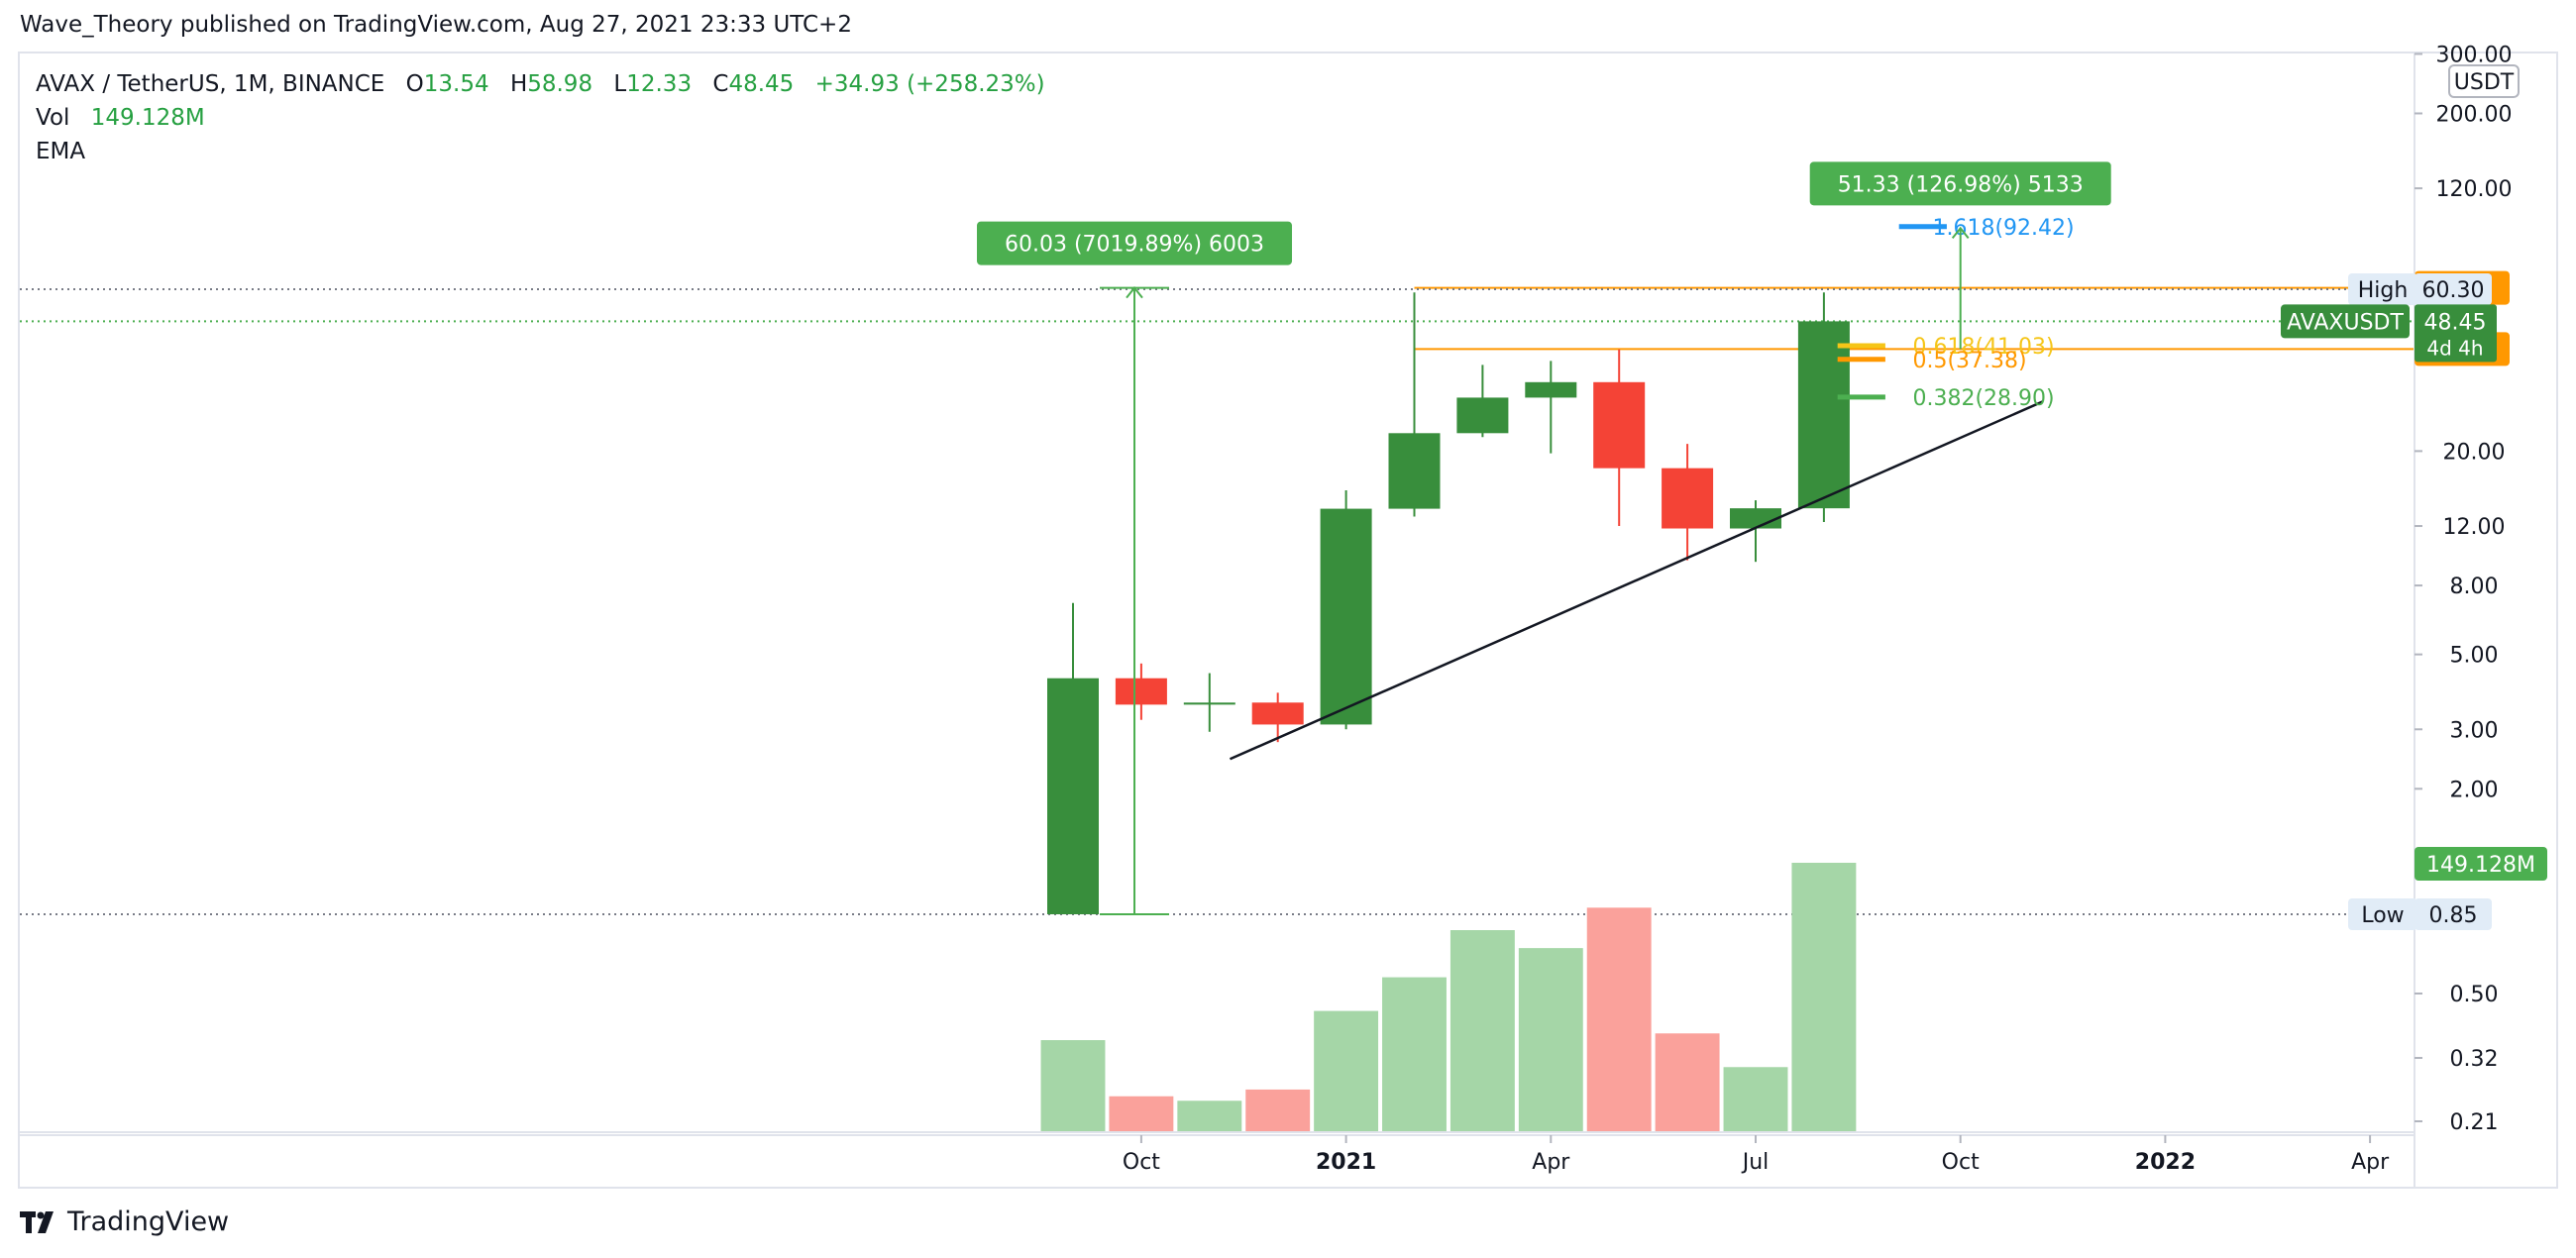 The width and height of the screenshot is (2576, 1258). What do you see at coordinates (1636, 580) in the screenshot?
I see `trend-line` at bounding box center [1636, 580].